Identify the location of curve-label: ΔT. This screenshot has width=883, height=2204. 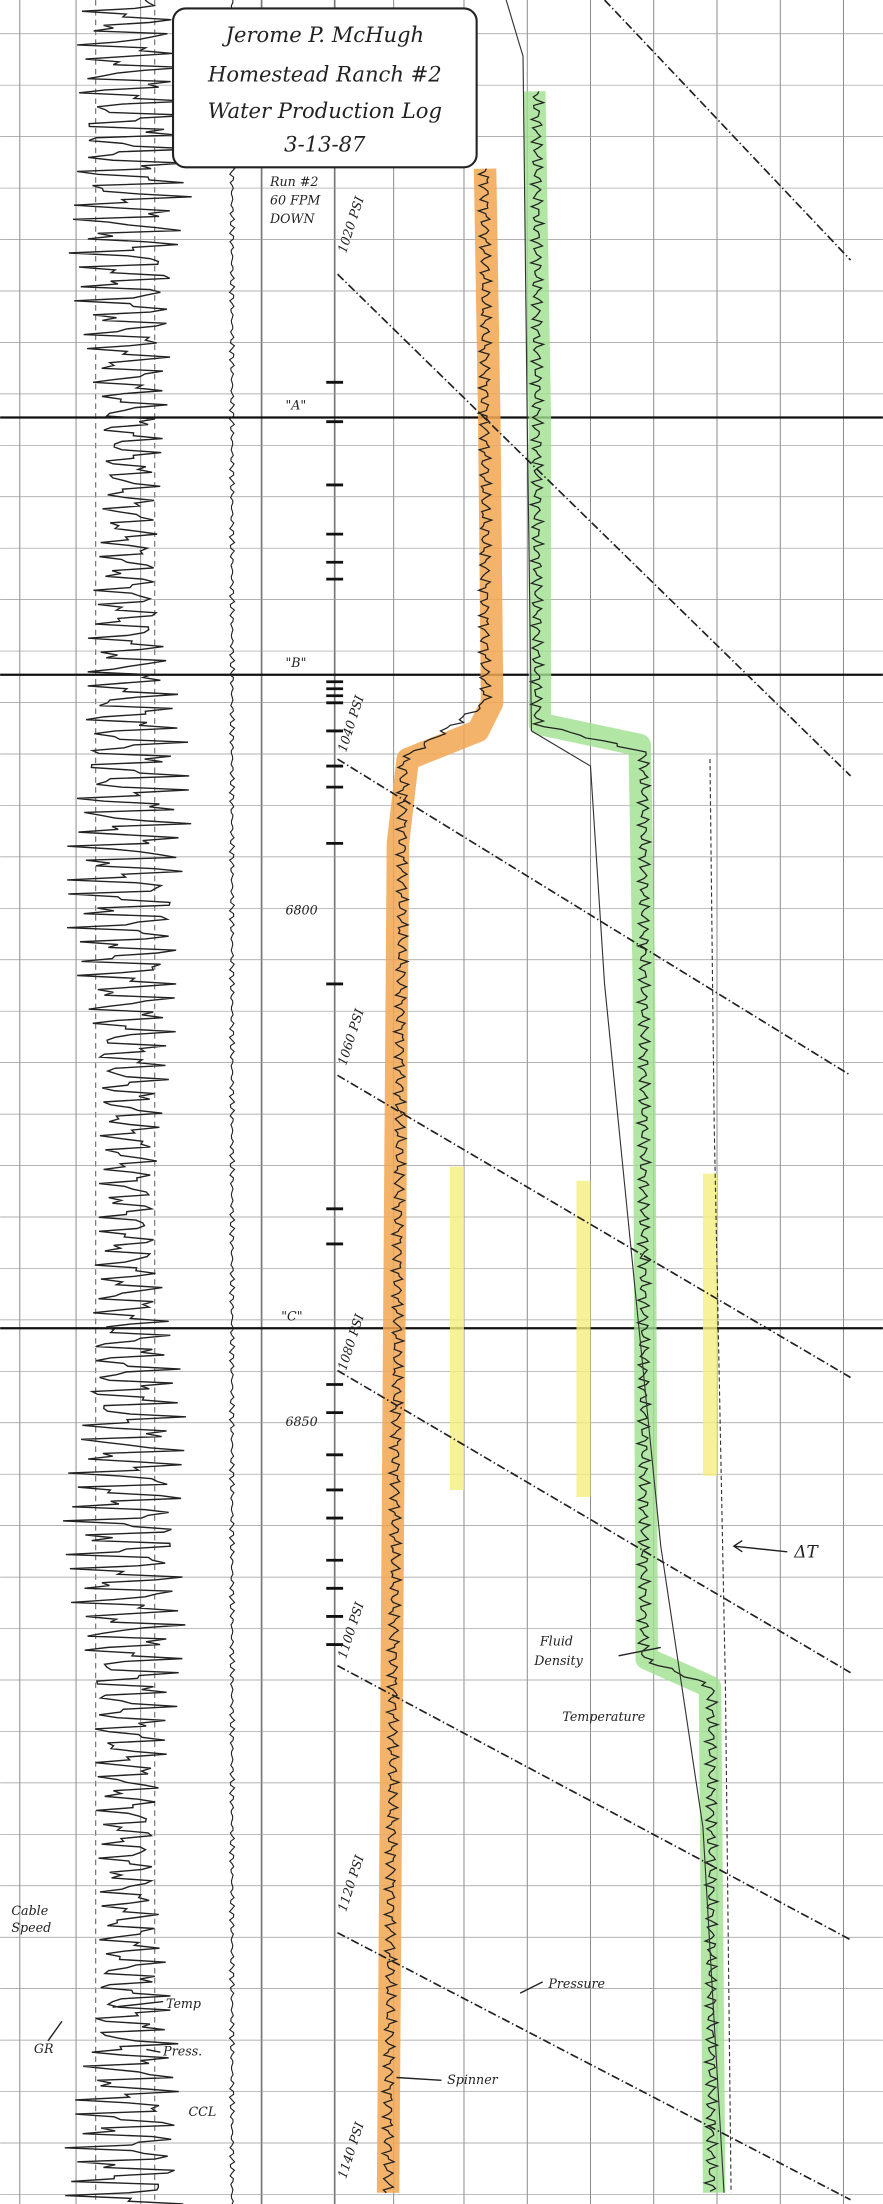
(806, 1552).